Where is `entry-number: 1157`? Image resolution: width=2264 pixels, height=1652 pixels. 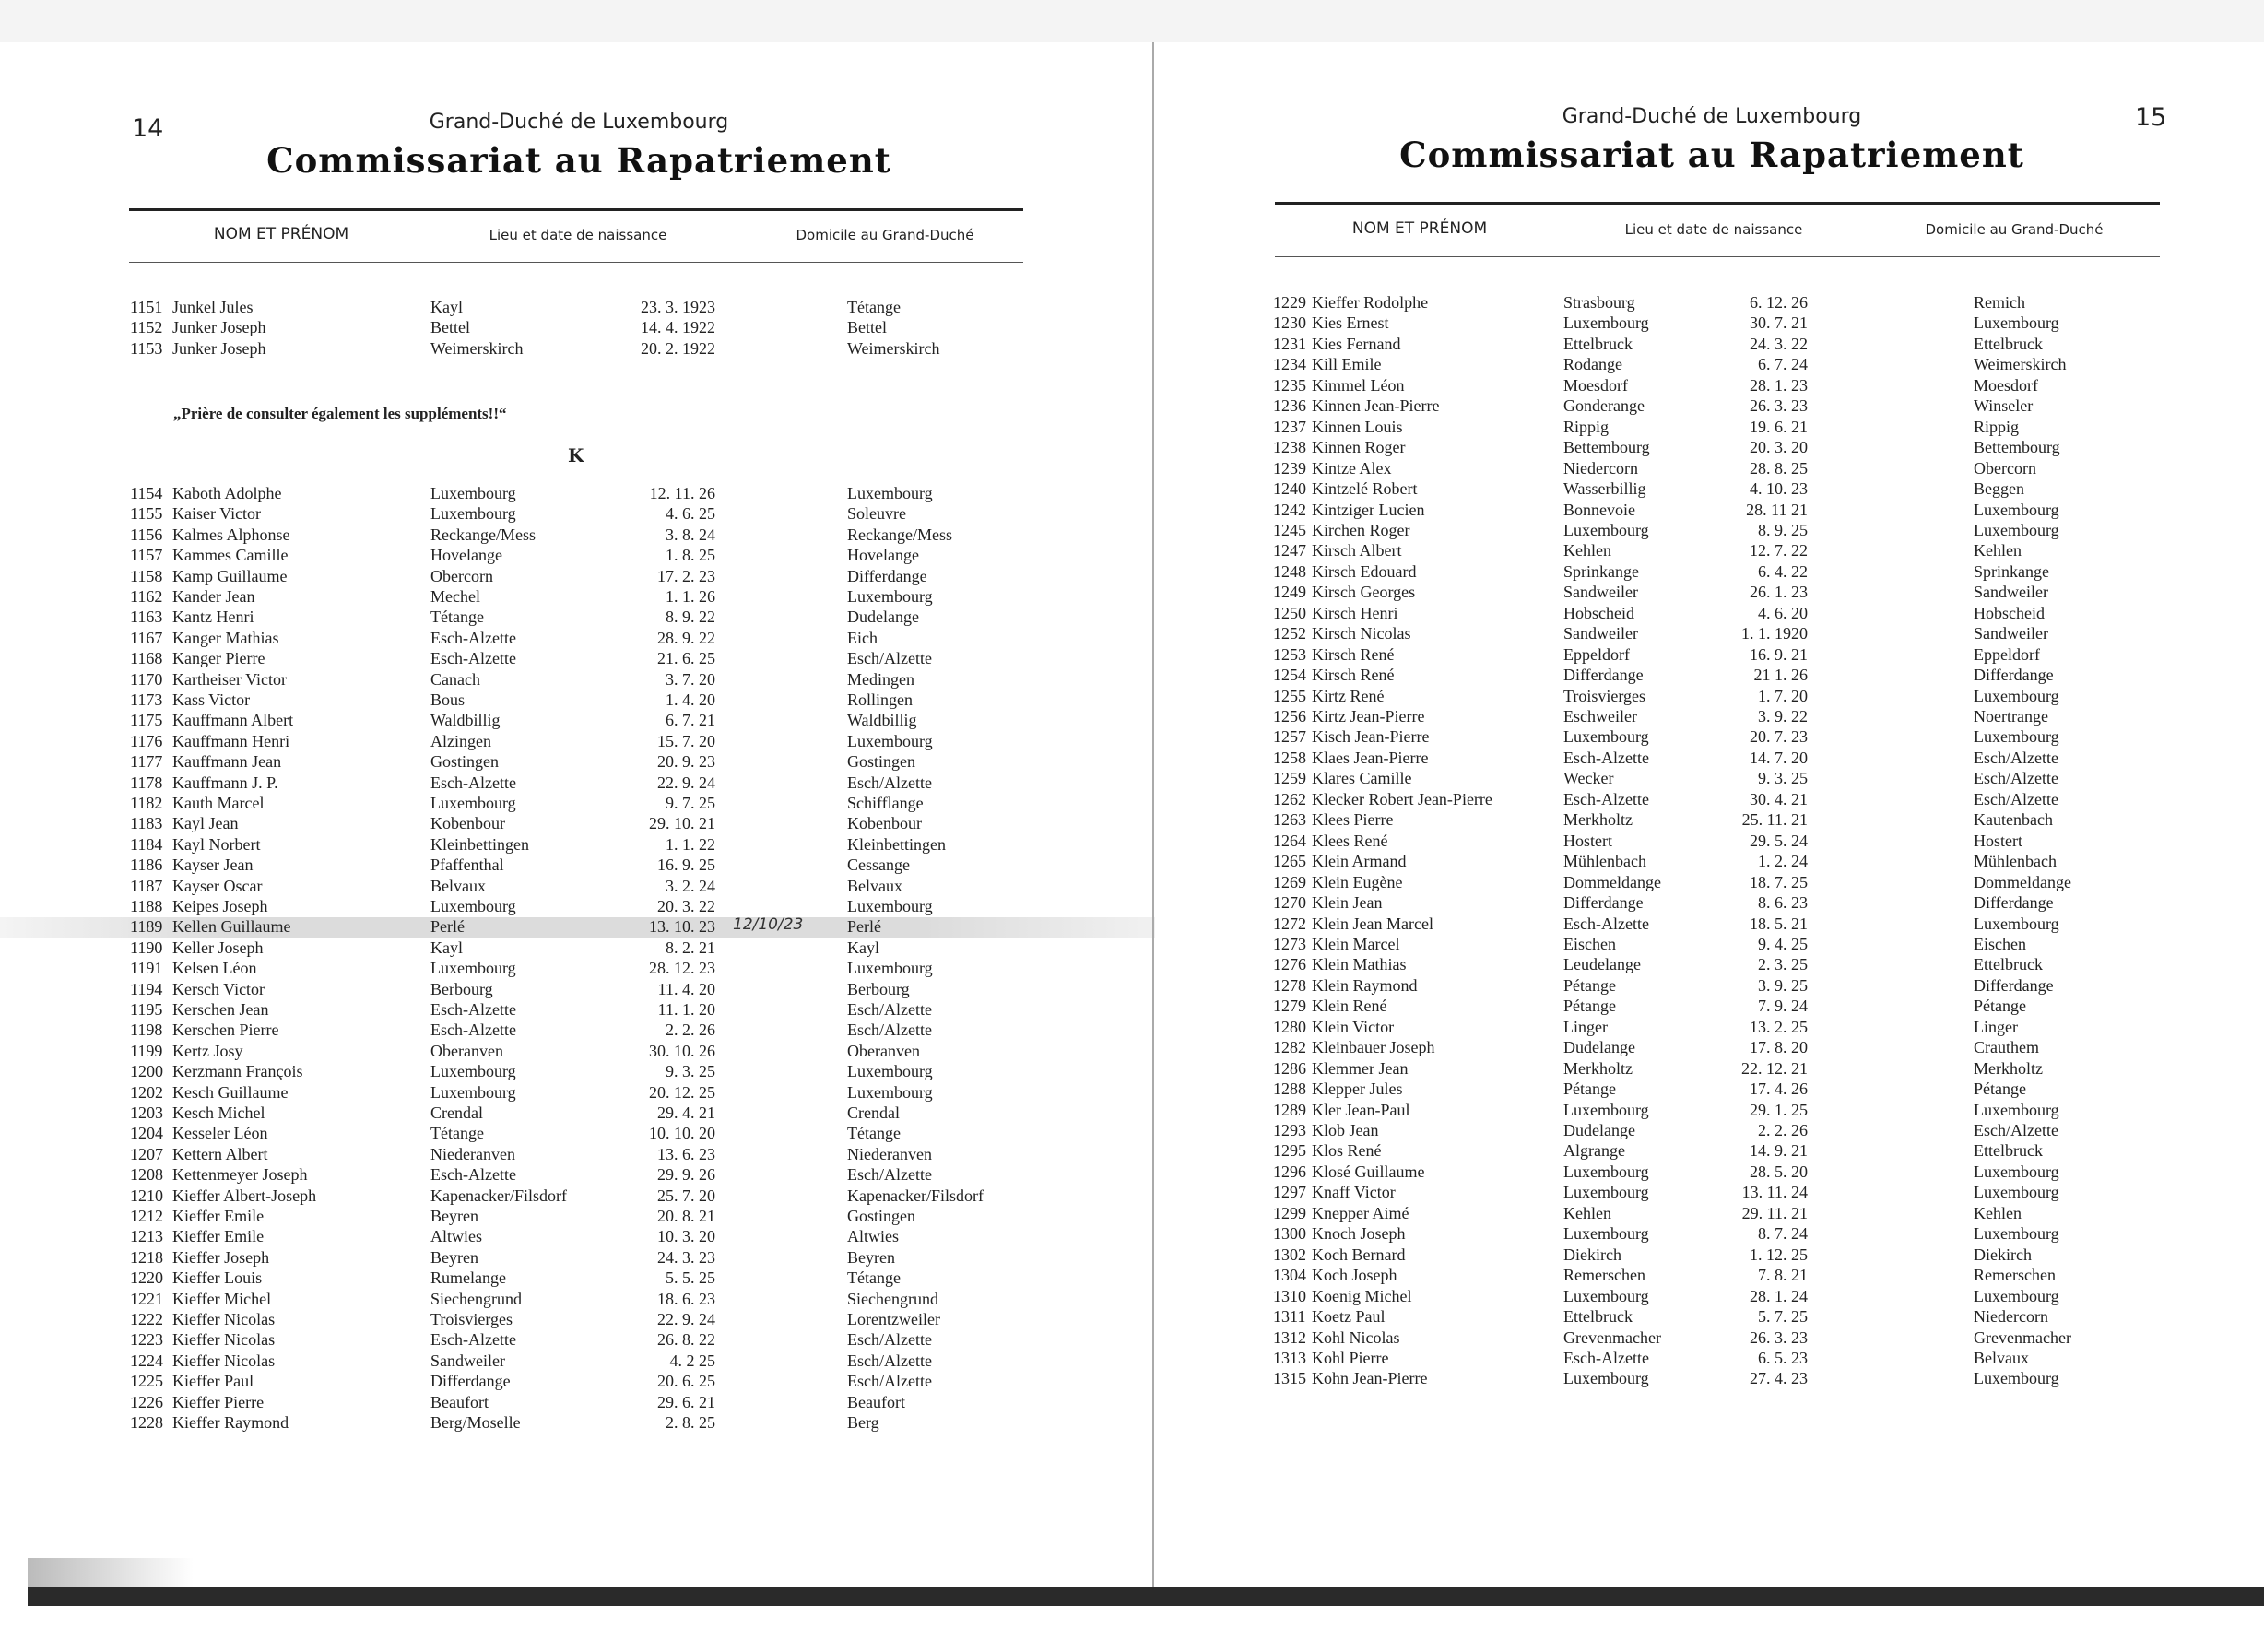 entry-number: 1157 is located at coordinates (146, 555).